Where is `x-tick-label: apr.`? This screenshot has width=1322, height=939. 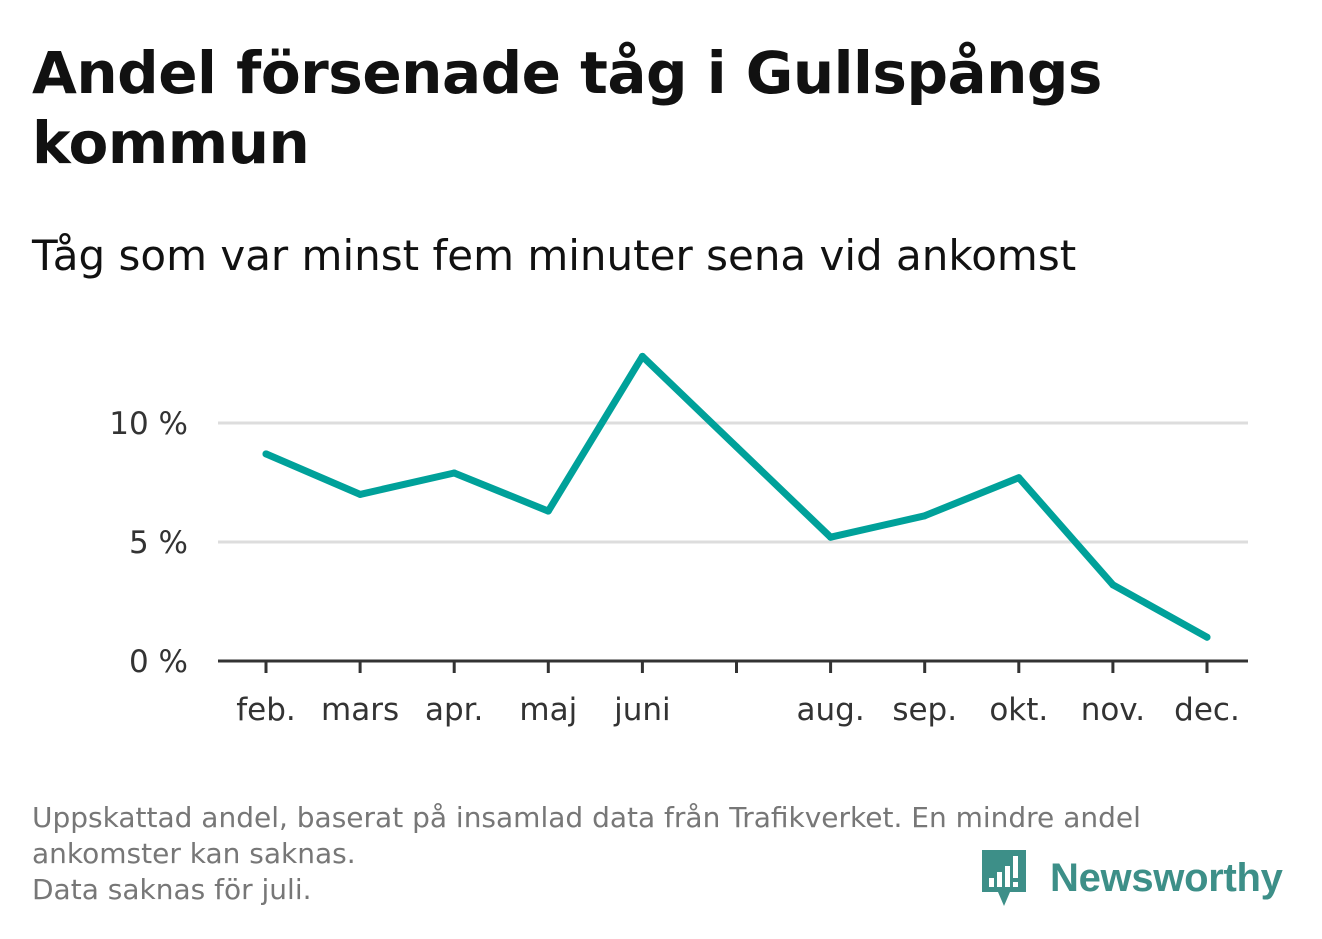 x-tick-label: apr. is located at coordinates (454, 710).